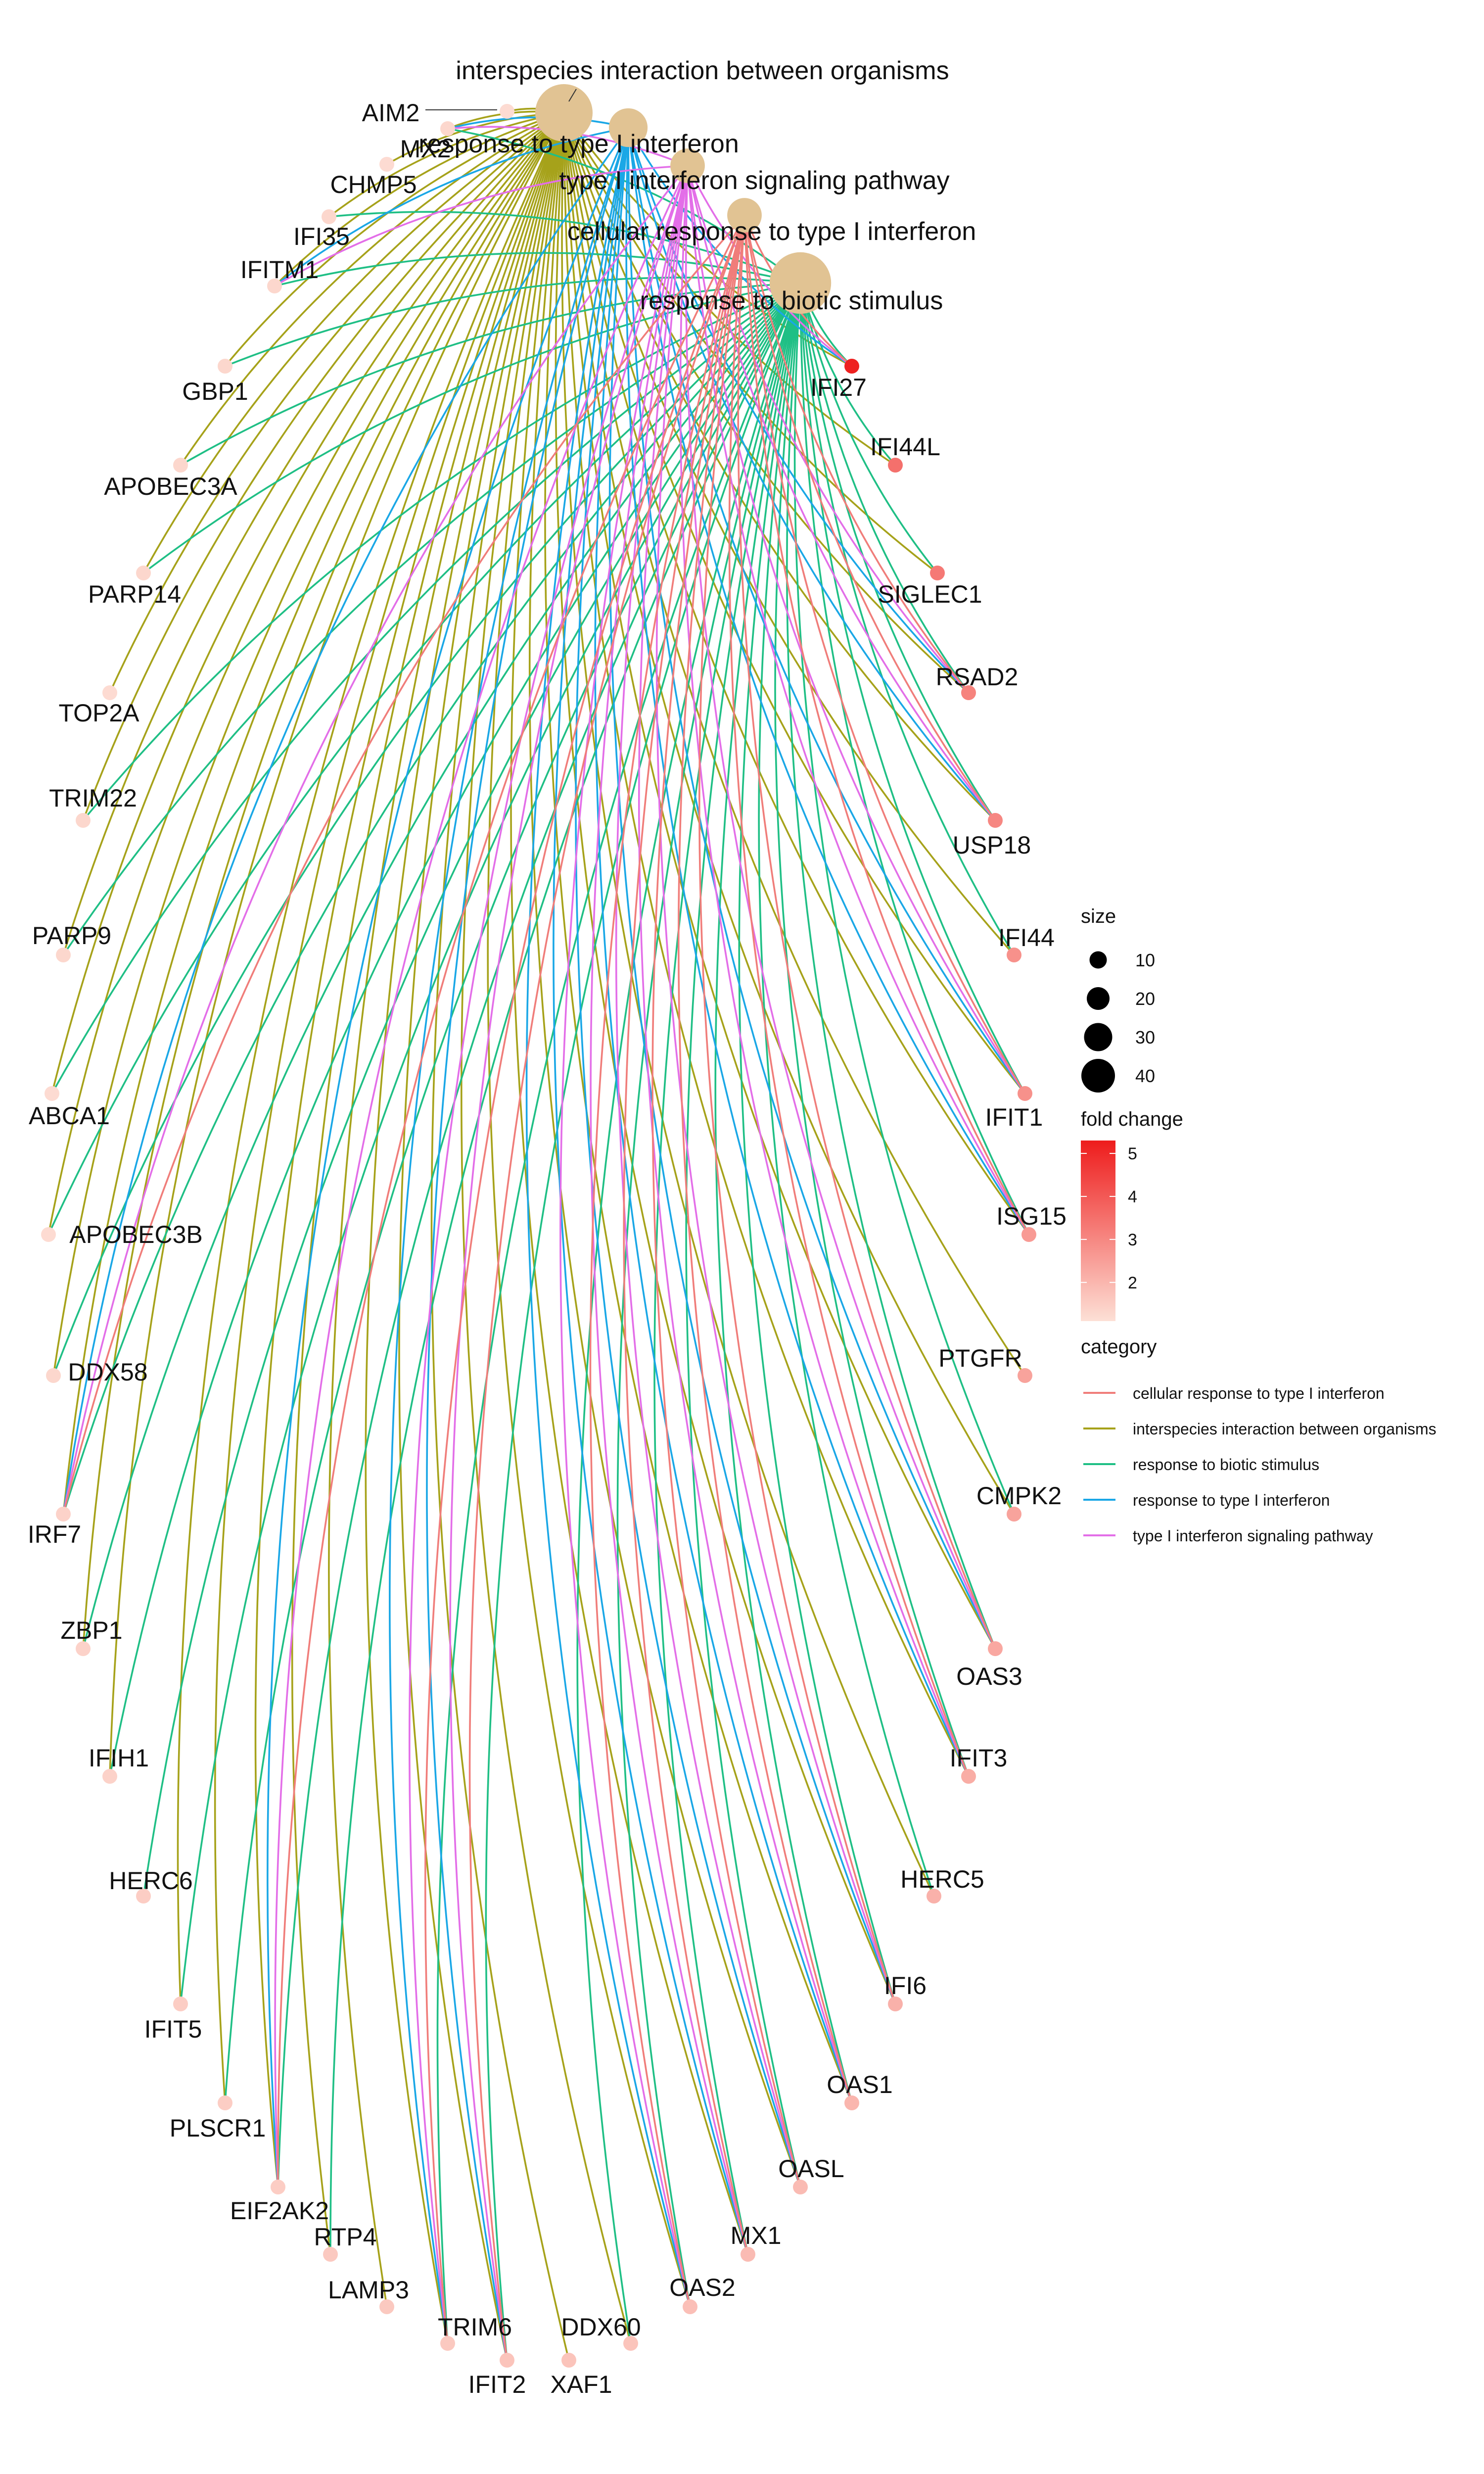  I want to click on gene-label-rtp4: RTP4, so click(345, 2237).